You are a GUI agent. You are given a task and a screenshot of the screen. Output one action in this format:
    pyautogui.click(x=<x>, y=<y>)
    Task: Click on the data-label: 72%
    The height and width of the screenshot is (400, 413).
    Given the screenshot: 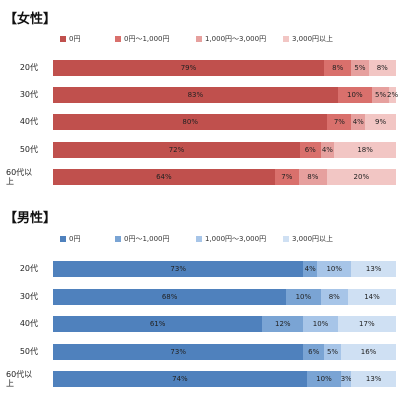 What is the action you would take?
    pyautogui.click(x=176, y=150)
    